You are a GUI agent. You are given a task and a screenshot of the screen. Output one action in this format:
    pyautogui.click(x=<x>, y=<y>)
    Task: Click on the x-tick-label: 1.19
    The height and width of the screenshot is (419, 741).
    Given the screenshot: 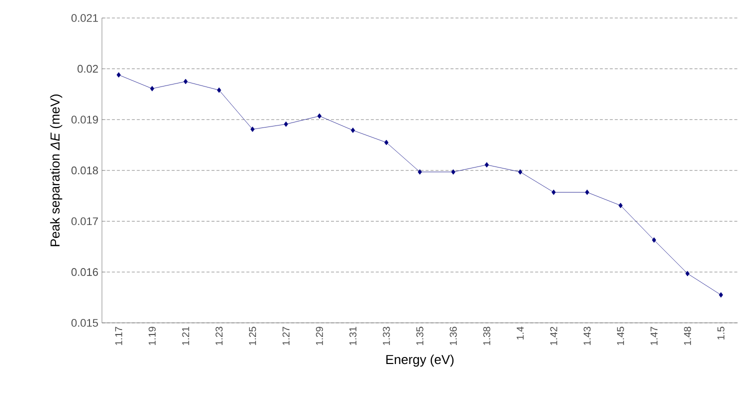 What is the action you would take?
    pyautogui.click(x=152, y=336)
    